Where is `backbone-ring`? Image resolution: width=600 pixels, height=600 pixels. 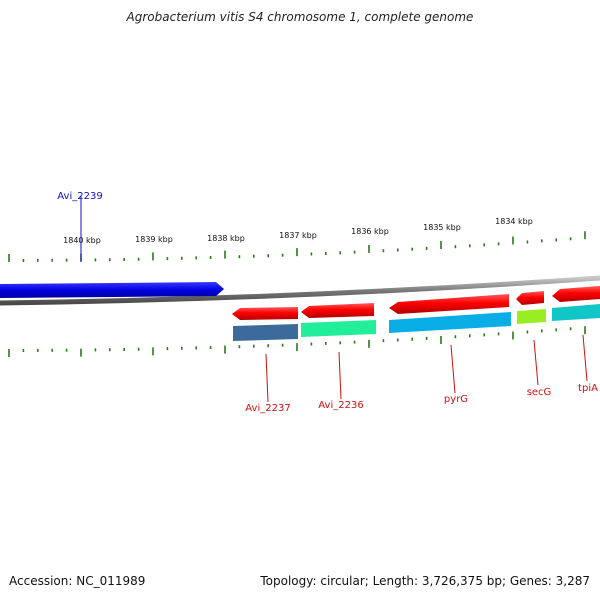
backbone-ring is located at coordinates (300, 290).